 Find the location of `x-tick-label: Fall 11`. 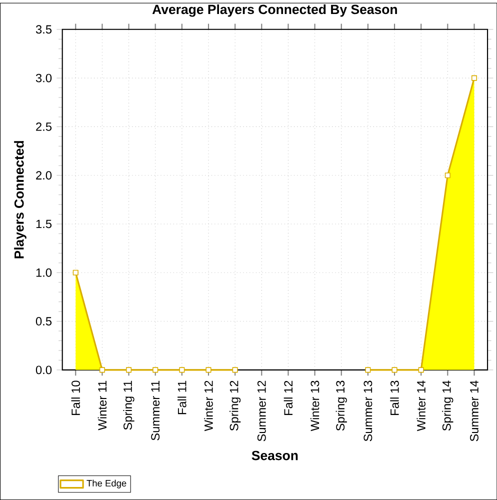

x-tick-label: Fall 11 is located at coordinates (181, 397).